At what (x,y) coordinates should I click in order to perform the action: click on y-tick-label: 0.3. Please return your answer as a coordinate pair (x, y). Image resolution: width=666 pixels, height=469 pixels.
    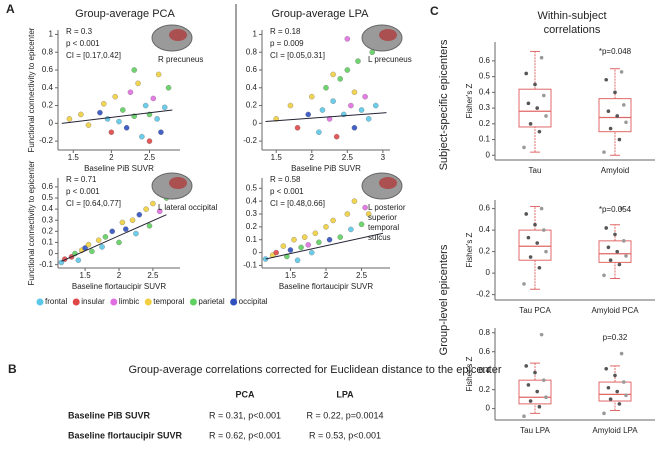
    Looking at the image, I should click on (48, 219).